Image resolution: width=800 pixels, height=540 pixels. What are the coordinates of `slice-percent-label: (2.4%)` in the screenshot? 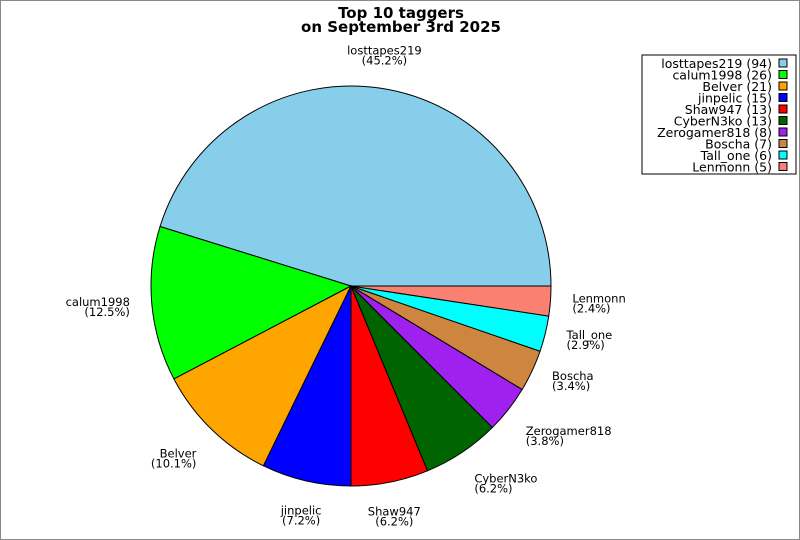 It's located at (591, 309).